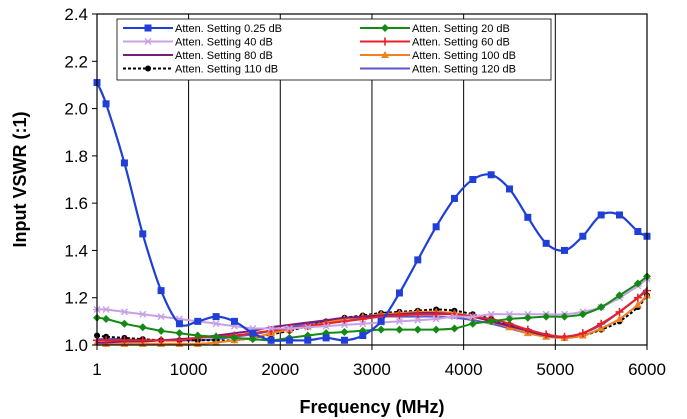 The width and height of the screenshot is (687, 419). Describe the element at coordinates (76, 203) in the screenshot. I see `y-tick-label: 1.6` at that location.